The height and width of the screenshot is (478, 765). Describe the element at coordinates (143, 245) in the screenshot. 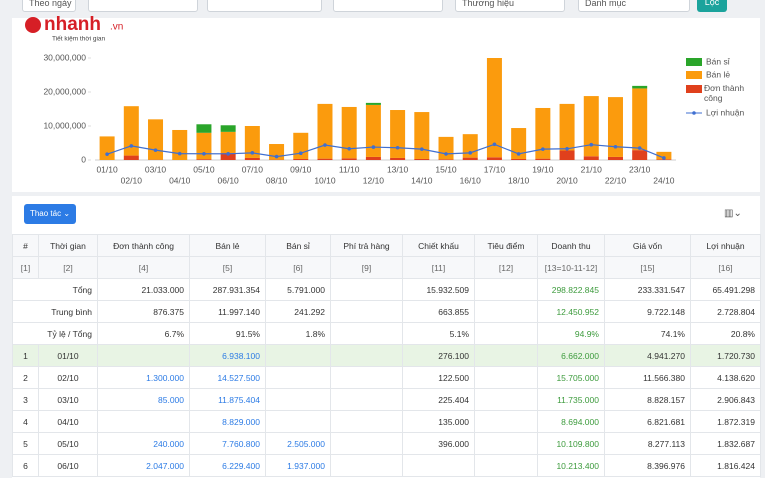

I see `column-header: Đơn thành công` at that location.